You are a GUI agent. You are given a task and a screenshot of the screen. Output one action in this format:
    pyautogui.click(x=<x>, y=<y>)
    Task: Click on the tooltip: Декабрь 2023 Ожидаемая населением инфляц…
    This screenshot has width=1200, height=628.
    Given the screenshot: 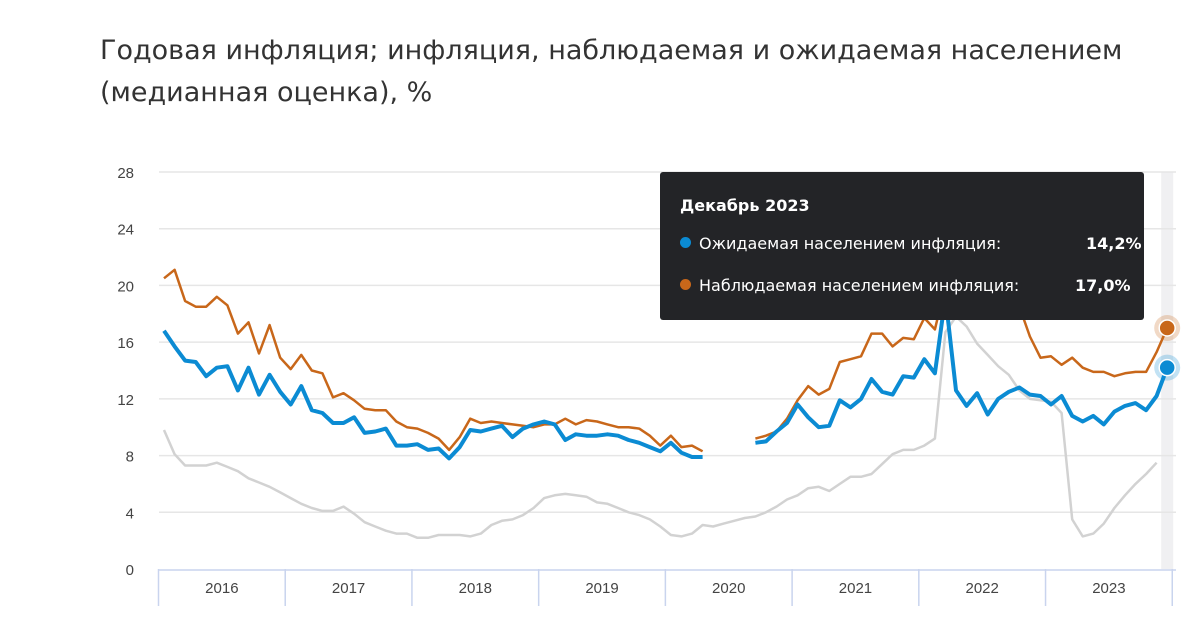 What is the action you would take?
    pyautogui.click(x=902, y=246)
    